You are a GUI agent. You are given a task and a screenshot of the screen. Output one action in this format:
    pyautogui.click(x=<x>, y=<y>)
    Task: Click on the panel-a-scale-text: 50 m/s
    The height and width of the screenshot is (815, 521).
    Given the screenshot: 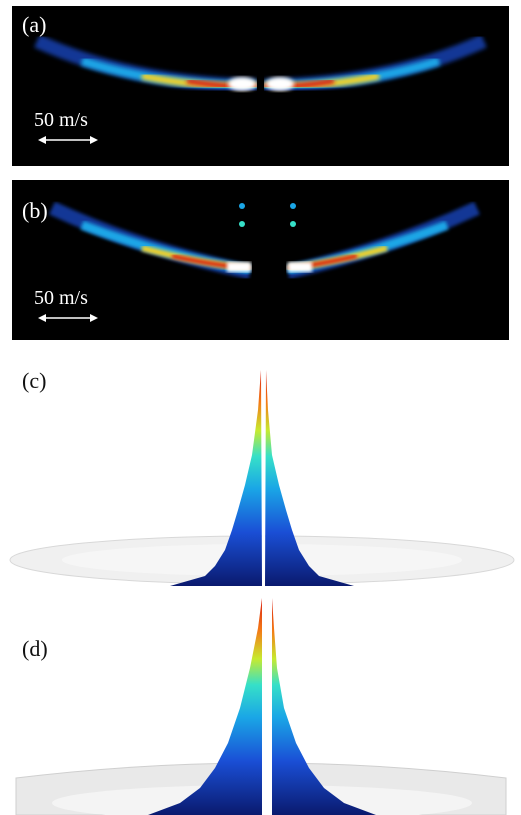 What is the action you would take?
    pyautogui.click(x=61, y=120)
    